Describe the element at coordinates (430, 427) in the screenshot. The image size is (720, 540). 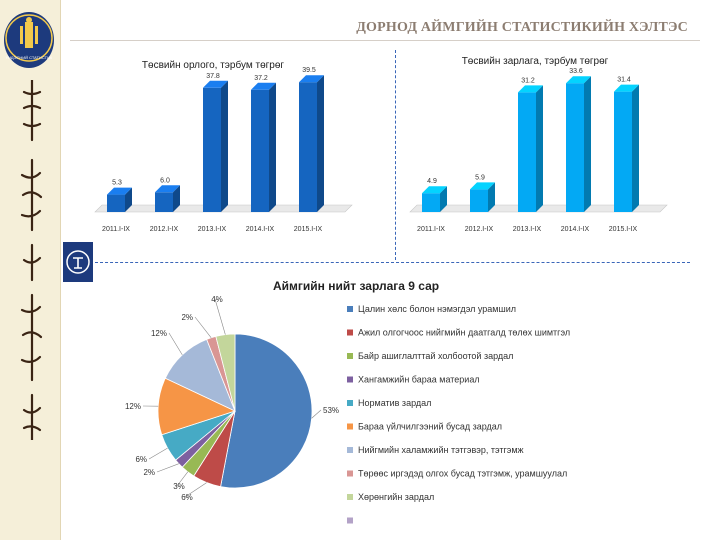
I see `legend-label: Бараа үйлчилгээний бусад зардал` at that location.